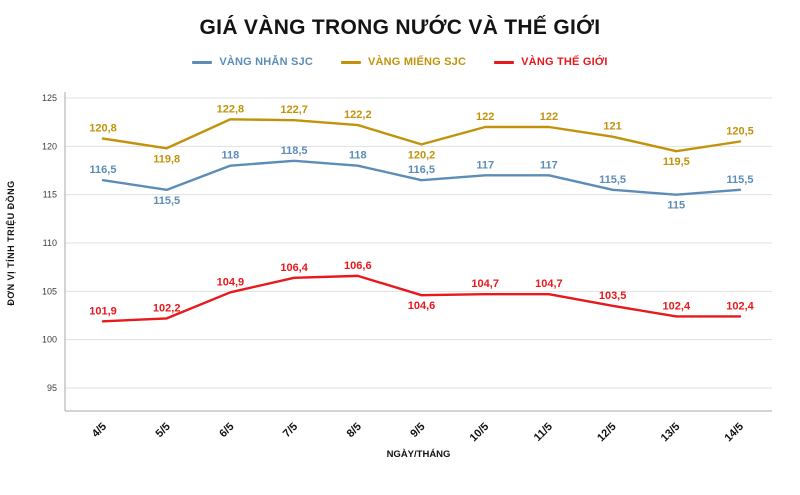 The height and width of the screenshot is (495, 800). What do you see at coordinates (266, 62) in the screenshot?
I see `legend-label: VÀNG NHẪN SJC` at bounding box center [266, 62].